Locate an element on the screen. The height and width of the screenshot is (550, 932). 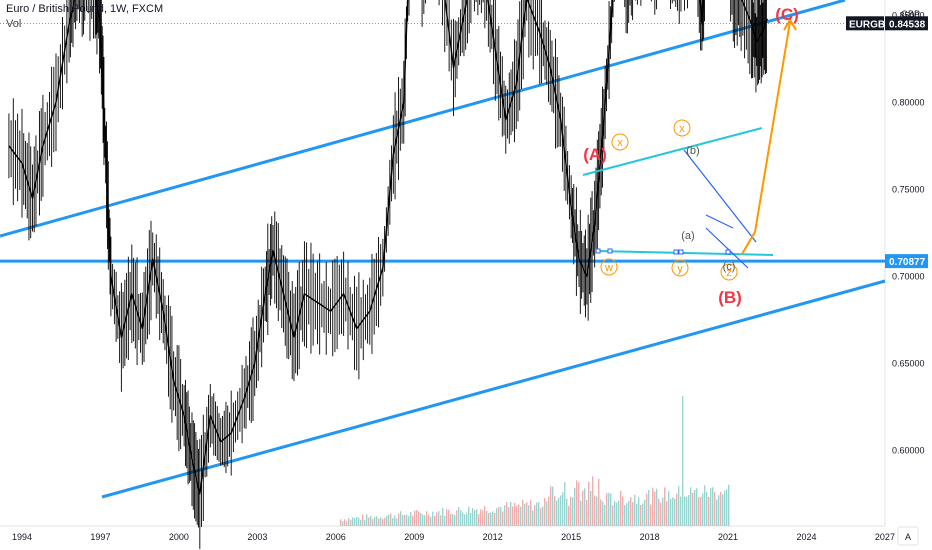
x-tick-label: 1997 is located at coordinates (100, 537).